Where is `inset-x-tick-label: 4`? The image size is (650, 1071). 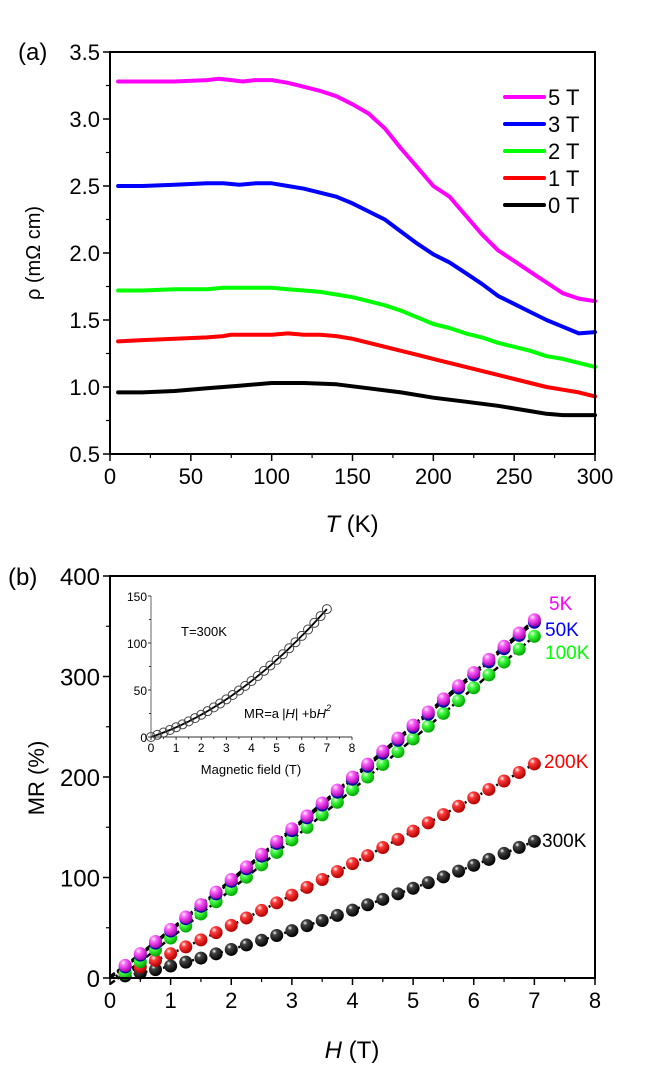 inset-x-tick-label: 4 is located at coordinates (251, 748).